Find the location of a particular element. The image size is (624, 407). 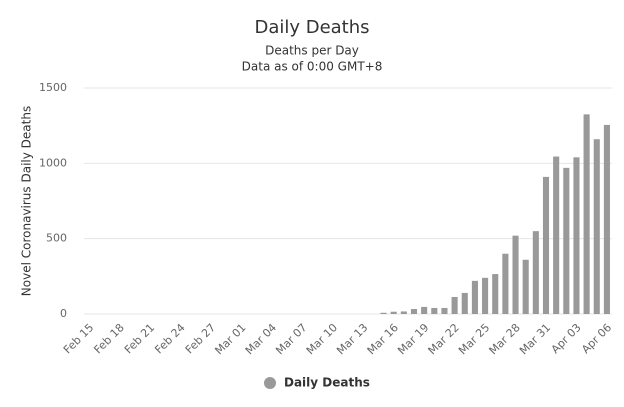

x-tick-label: Mar 10 is located at coordinates (322, 339).